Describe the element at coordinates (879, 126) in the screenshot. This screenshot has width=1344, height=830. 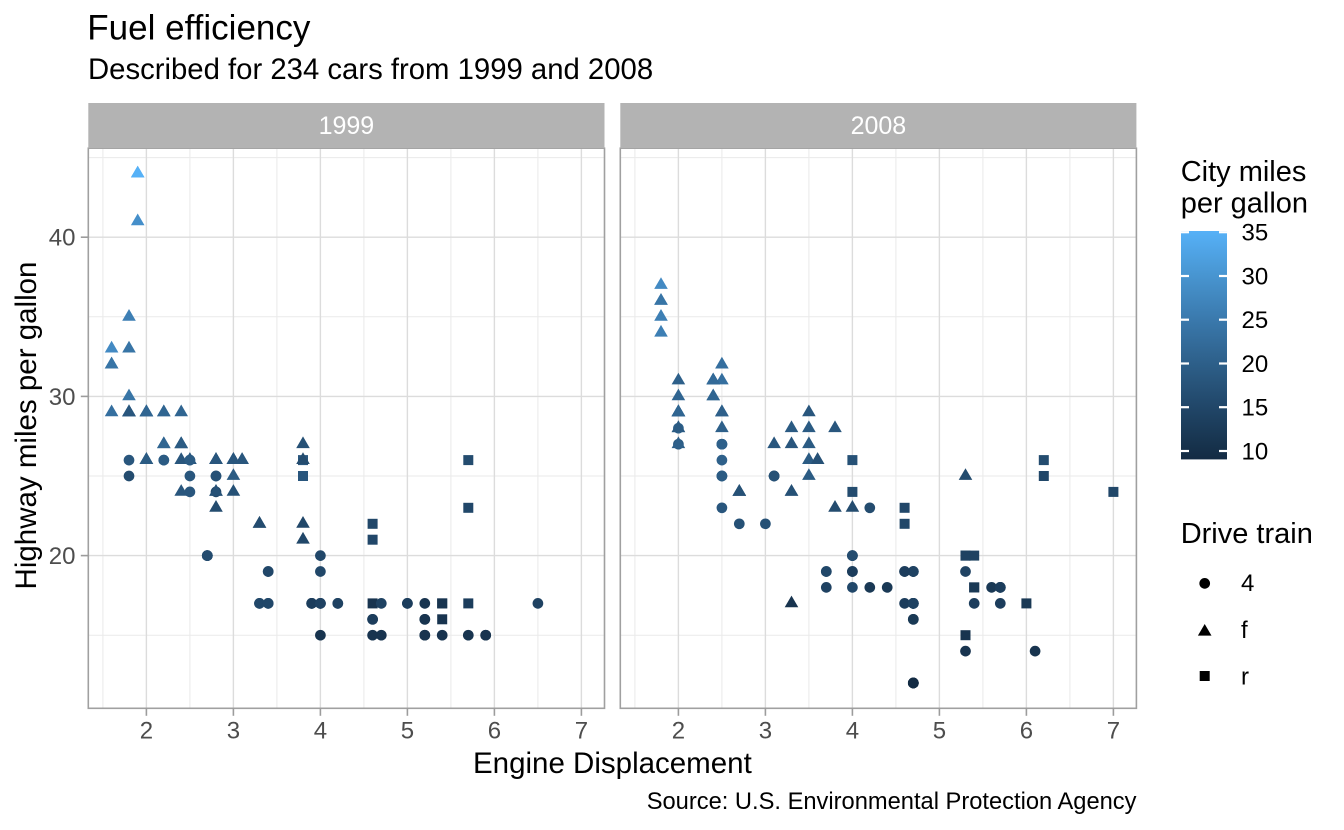
I see `svg-text: 2008` at that location.